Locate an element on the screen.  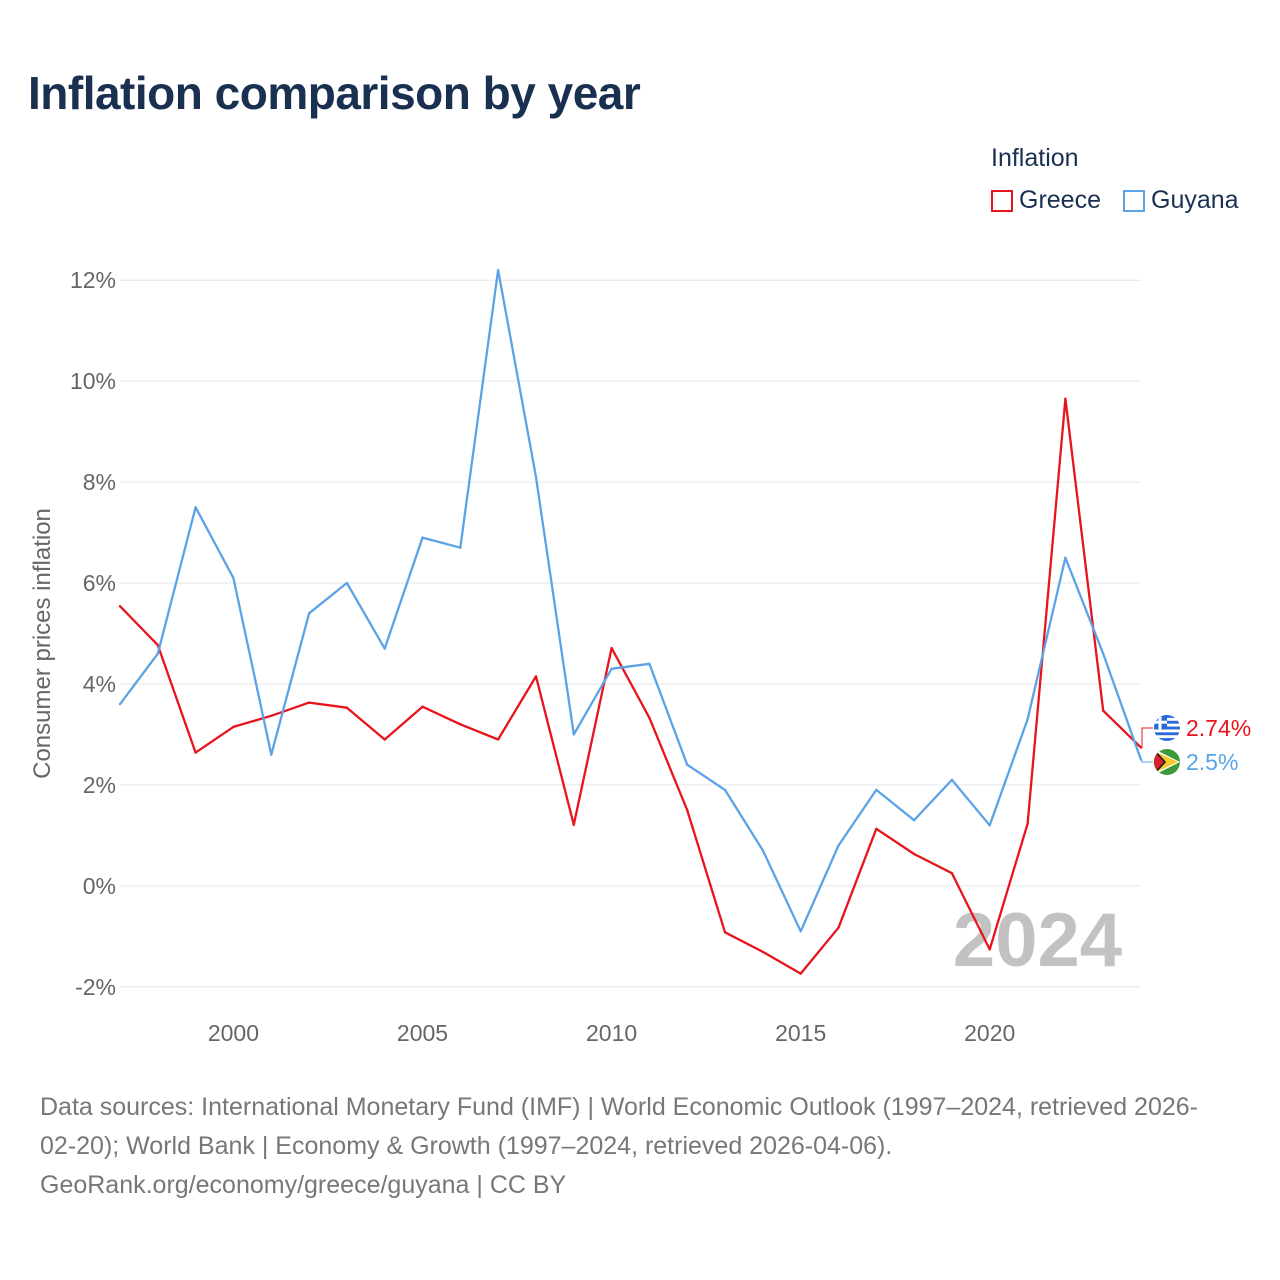
legend-label-guyana: Guyana is located at coordinates (1195, 200).